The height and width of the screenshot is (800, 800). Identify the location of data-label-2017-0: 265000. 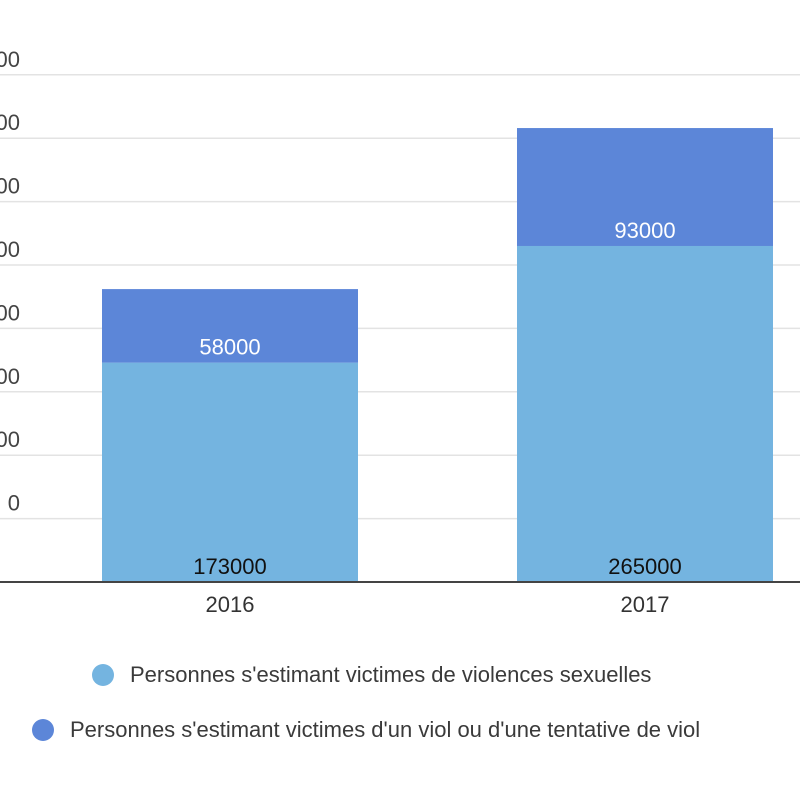
(644, 566).